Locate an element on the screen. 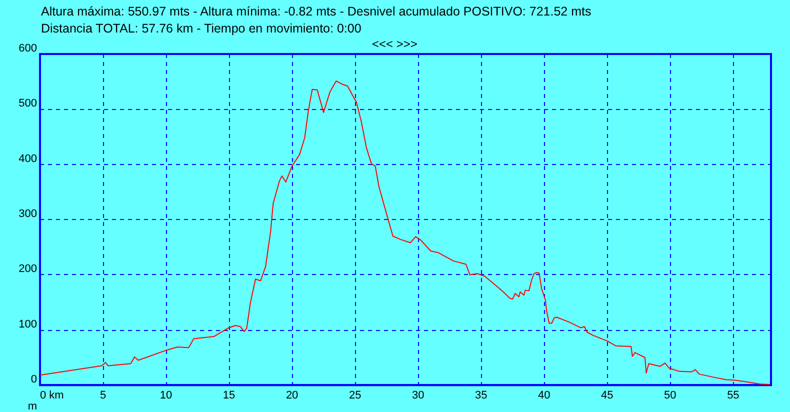 The image size is (790, 412). x-tick-label: 5 is located at coordinates (103, 396).